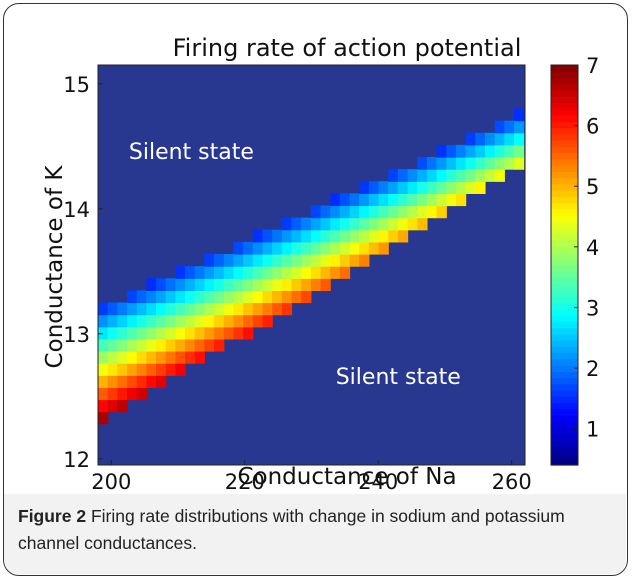 This screenshot has height=581, width=635. What do you see at coordinates (398, 377) in the screenshot?
I see `silent-state-label: Silent state` at bounding box center [398, 377].